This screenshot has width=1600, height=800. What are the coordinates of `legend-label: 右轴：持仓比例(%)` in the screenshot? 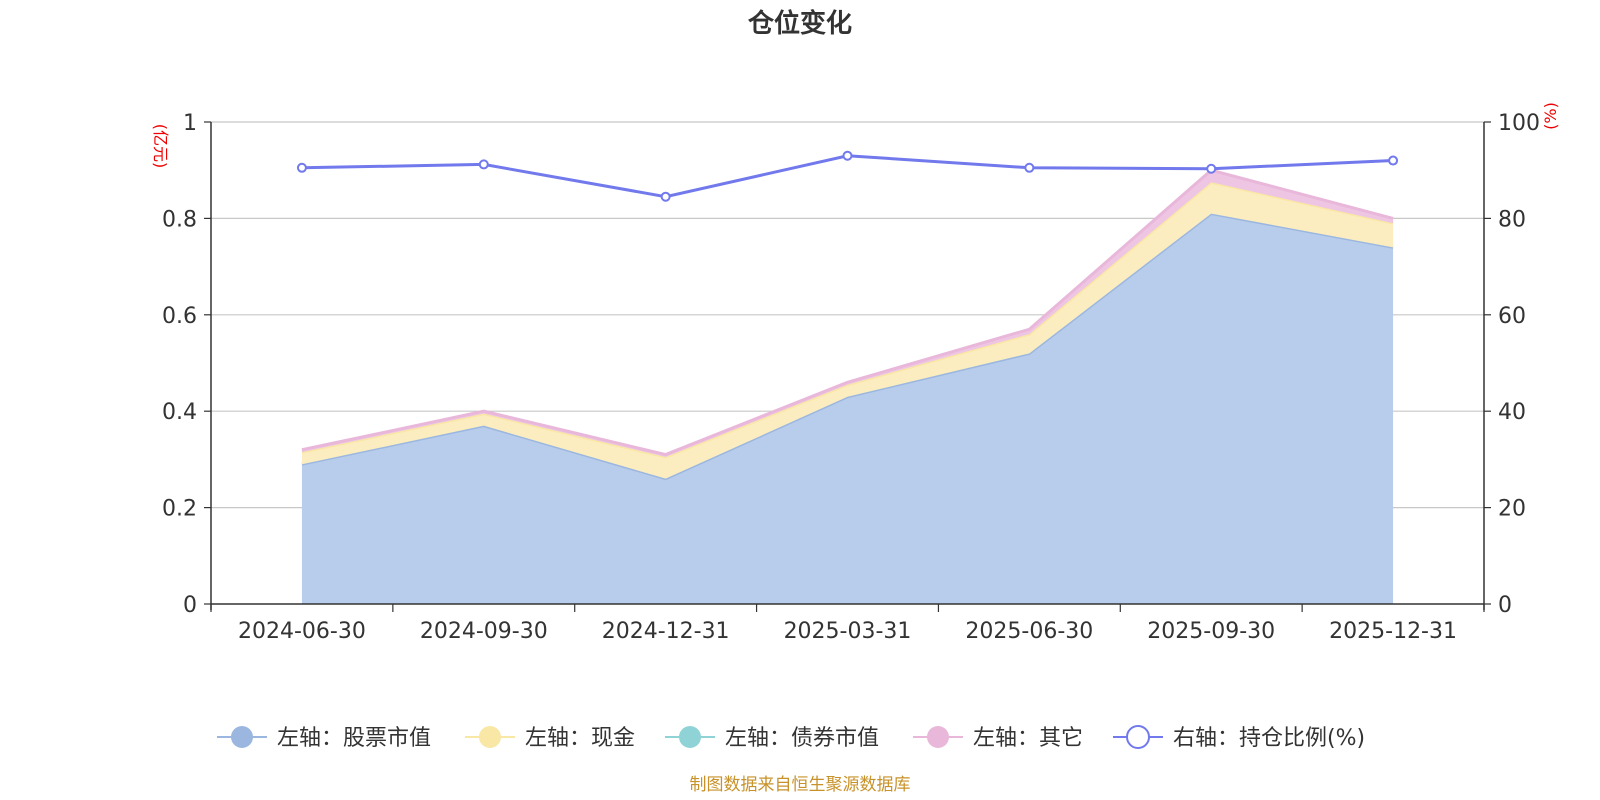 It's located at (1269, 738).